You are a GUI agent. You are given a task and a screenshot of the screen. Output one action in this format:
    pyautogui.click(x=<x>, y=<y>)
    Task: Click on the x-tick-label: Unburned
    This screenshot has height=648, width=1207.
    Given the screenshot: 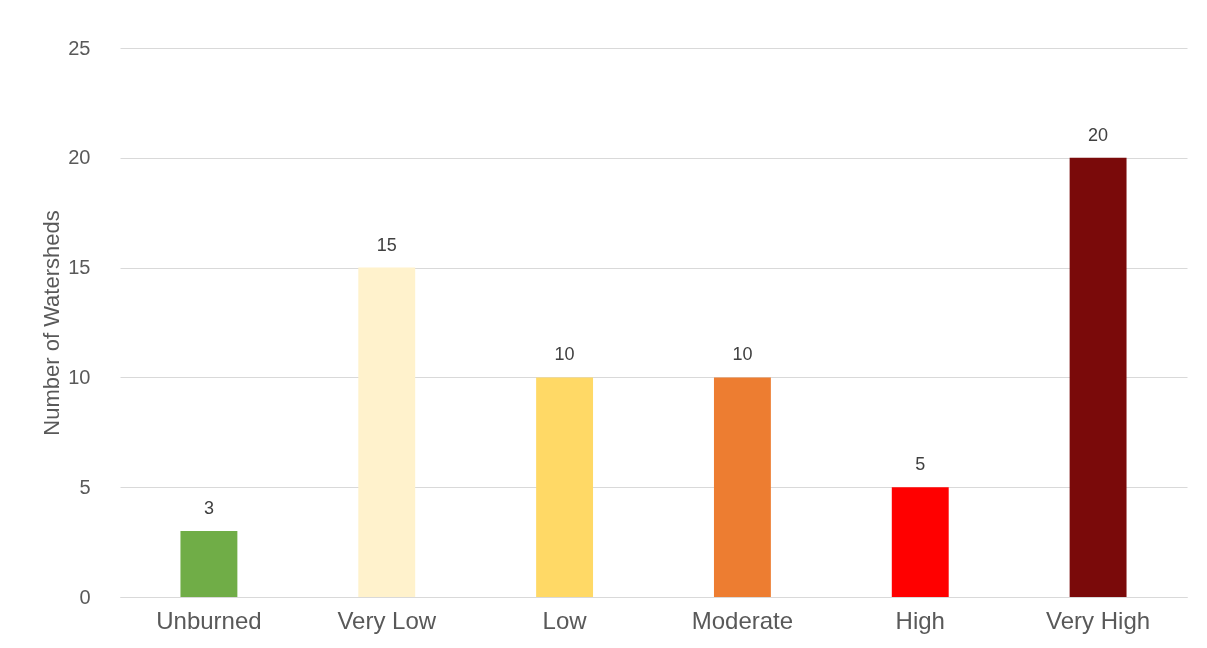 What is the action you would take?
    pyautogui.click(x=209, y=620)
    